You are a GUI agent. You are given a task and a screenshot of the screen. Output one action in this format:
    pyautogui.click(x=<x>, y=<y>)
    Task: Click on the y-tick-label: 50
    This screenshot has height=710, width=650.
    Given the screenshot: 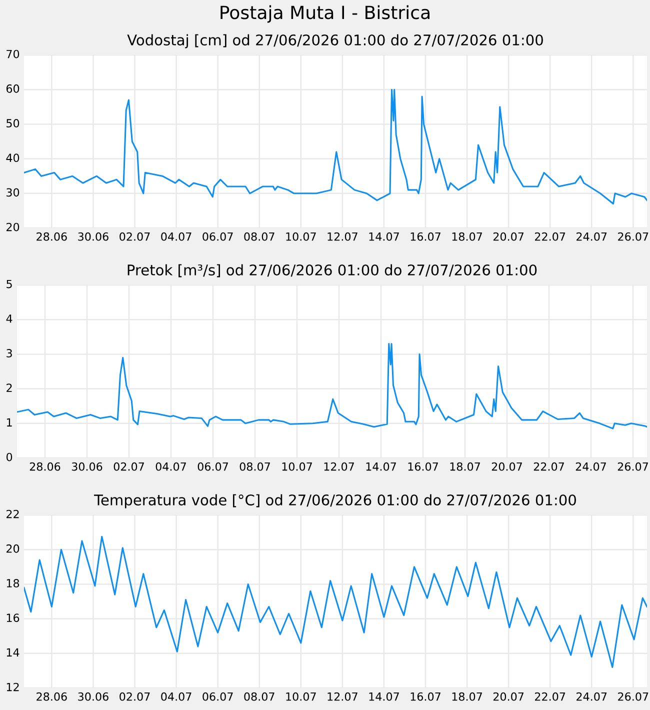 What is the action you would take?
    pyautogui.click(x=13, y=123)
    